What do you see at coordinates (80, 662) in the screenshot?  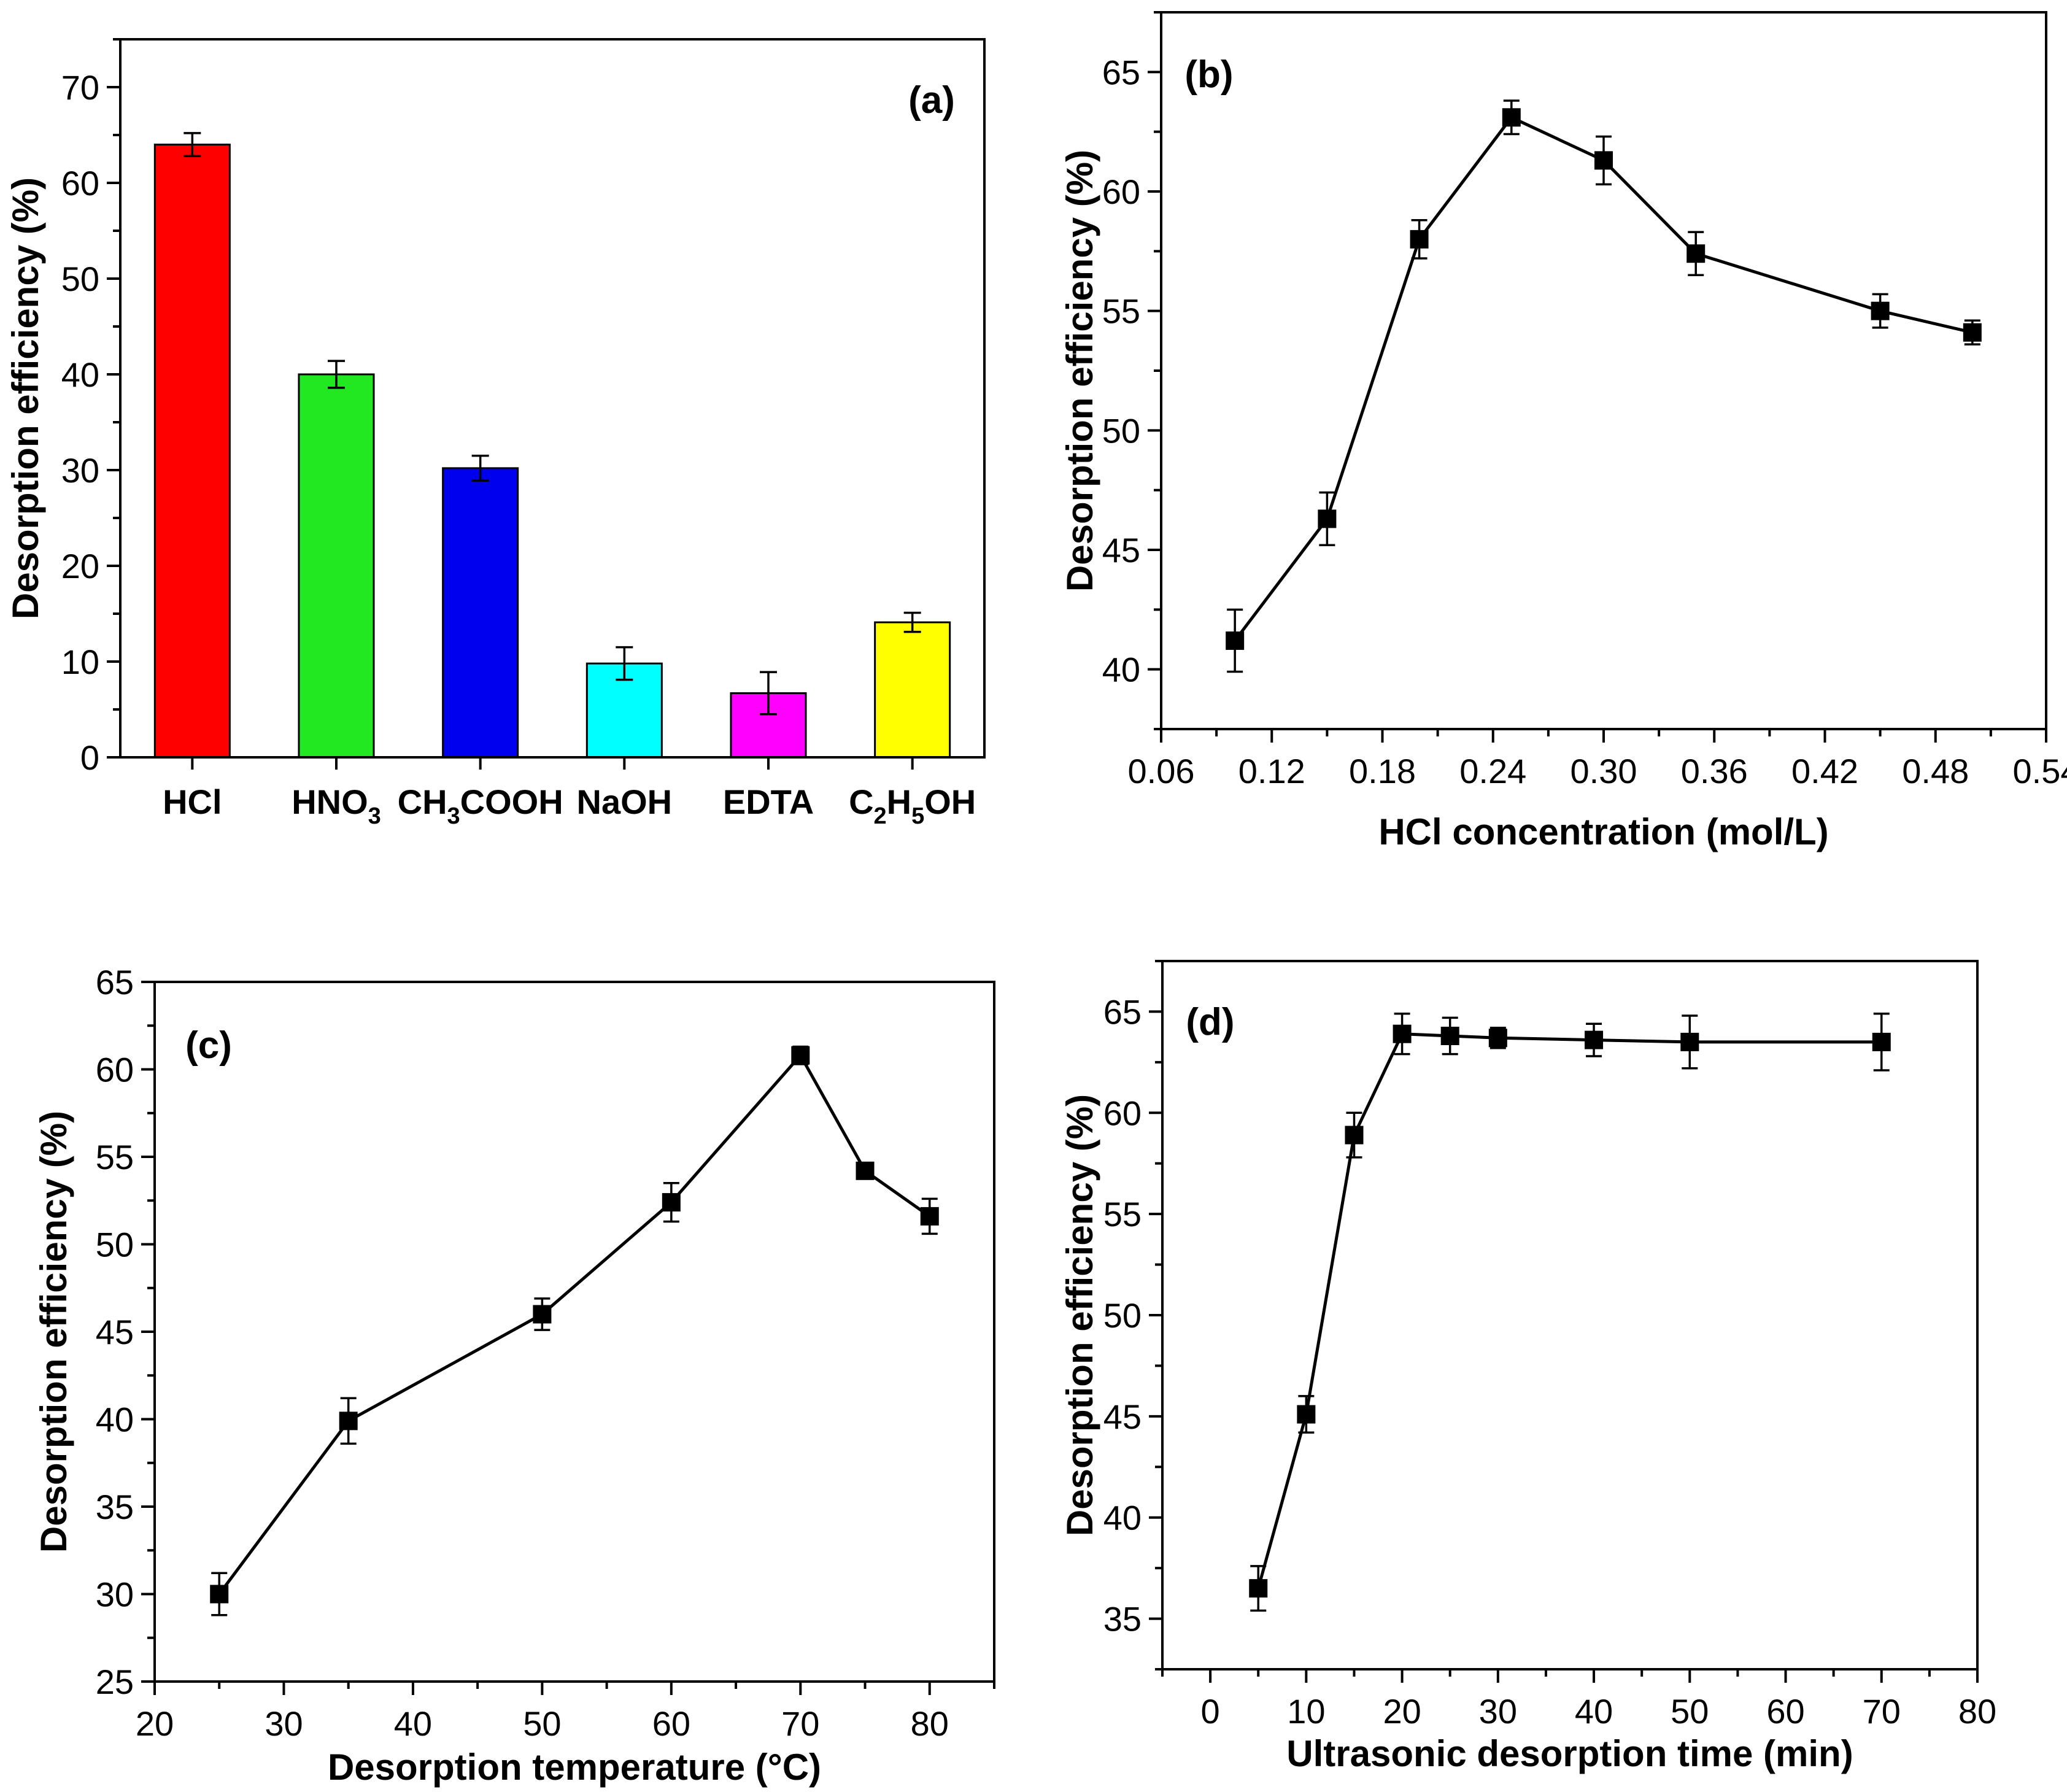 I see `y-tick-label: 10` at bounding box center [80, 662].